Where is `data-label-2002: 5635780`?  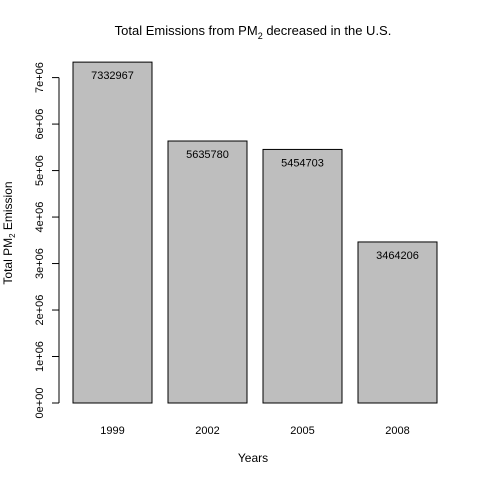 data-label-2002: 5635780 is located at coordinates (207, 155).